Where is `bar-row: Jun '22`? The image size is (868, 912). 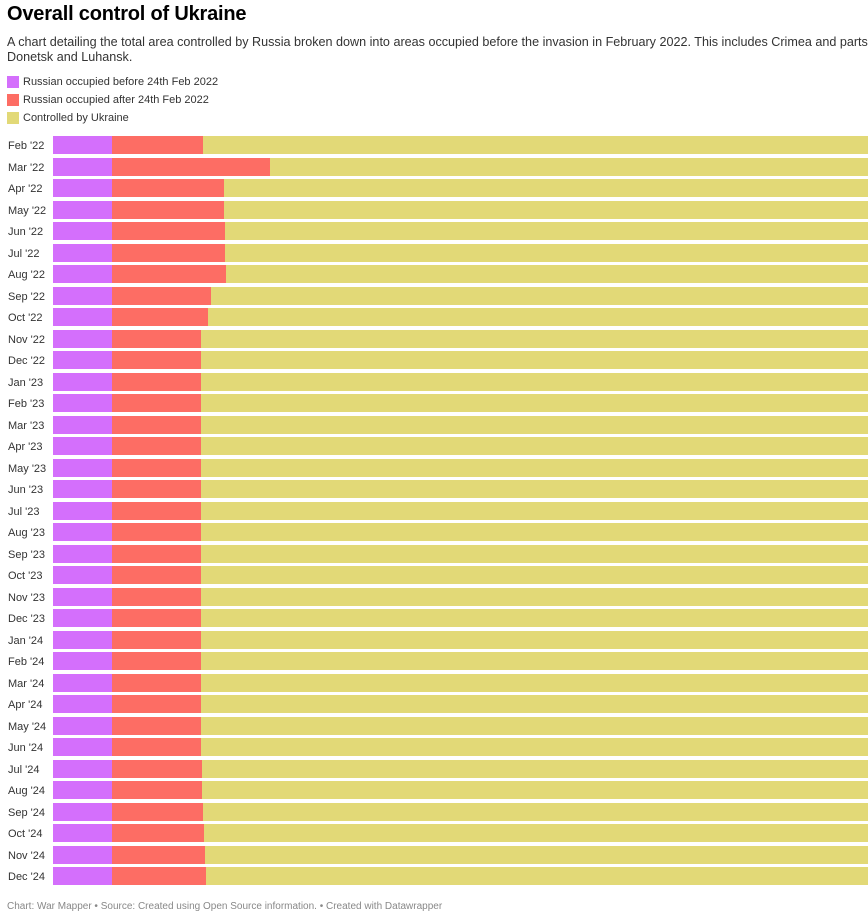 bar-row: Jun '22 is located at coordinates (434, 233).